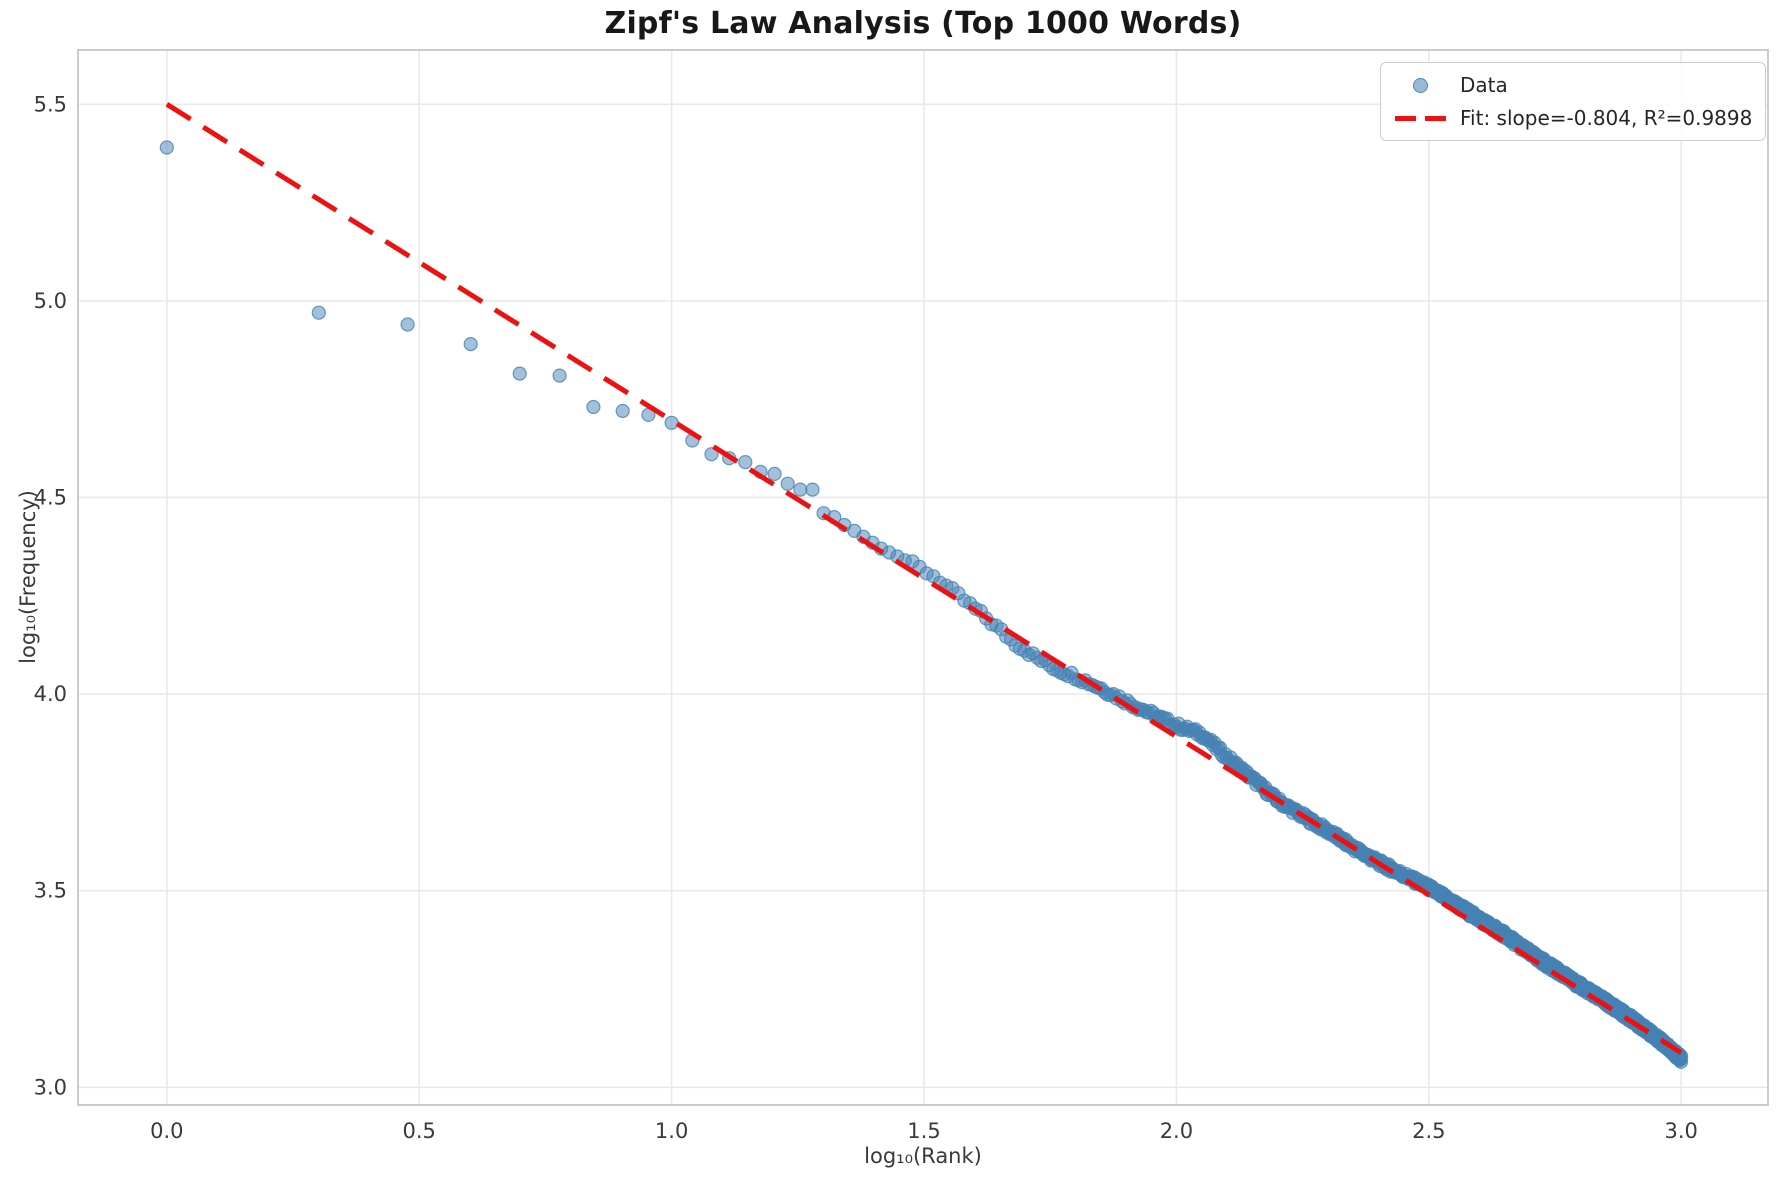 This screenshot has width=1784, height=1185. What do you see at coordinates (1428, 1131) in the screenshot?
I see `x-tick-label: 2.5` at bounding box center [1428, 1131].